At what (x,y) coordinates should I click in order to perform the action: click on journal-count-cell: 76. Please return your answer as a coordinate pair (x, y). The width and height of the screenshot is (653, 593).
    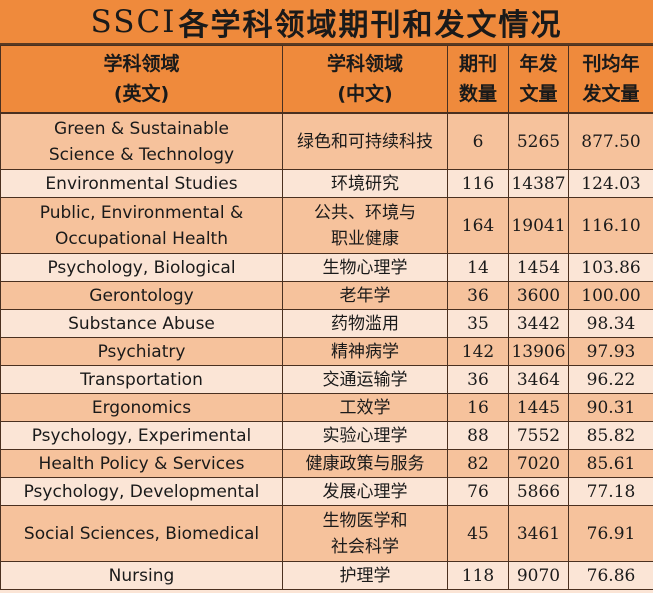
    Looking at the image, I should click on (478, 491).